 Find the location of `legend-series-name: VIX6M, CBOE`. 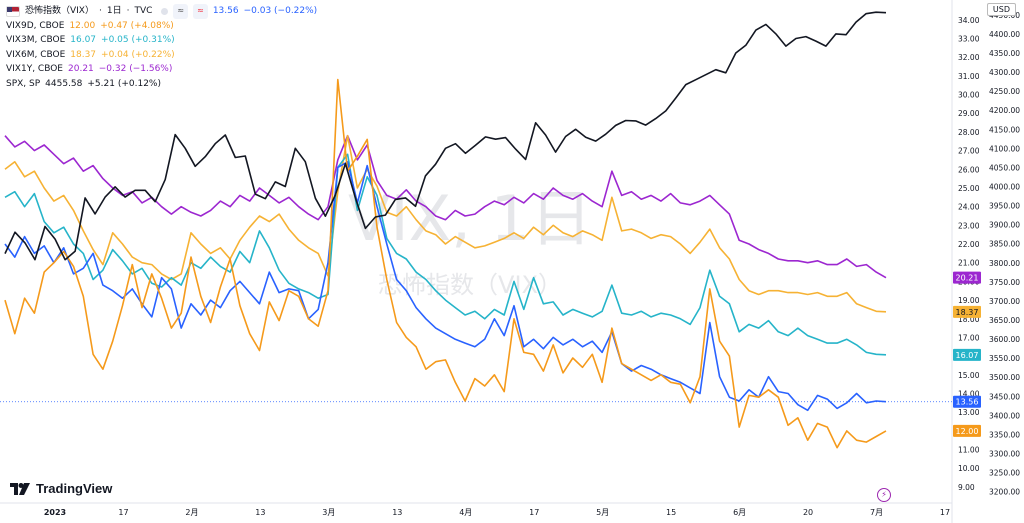

legend-series-name: VIX6M, CBOE is located at coordinates (36, 54).